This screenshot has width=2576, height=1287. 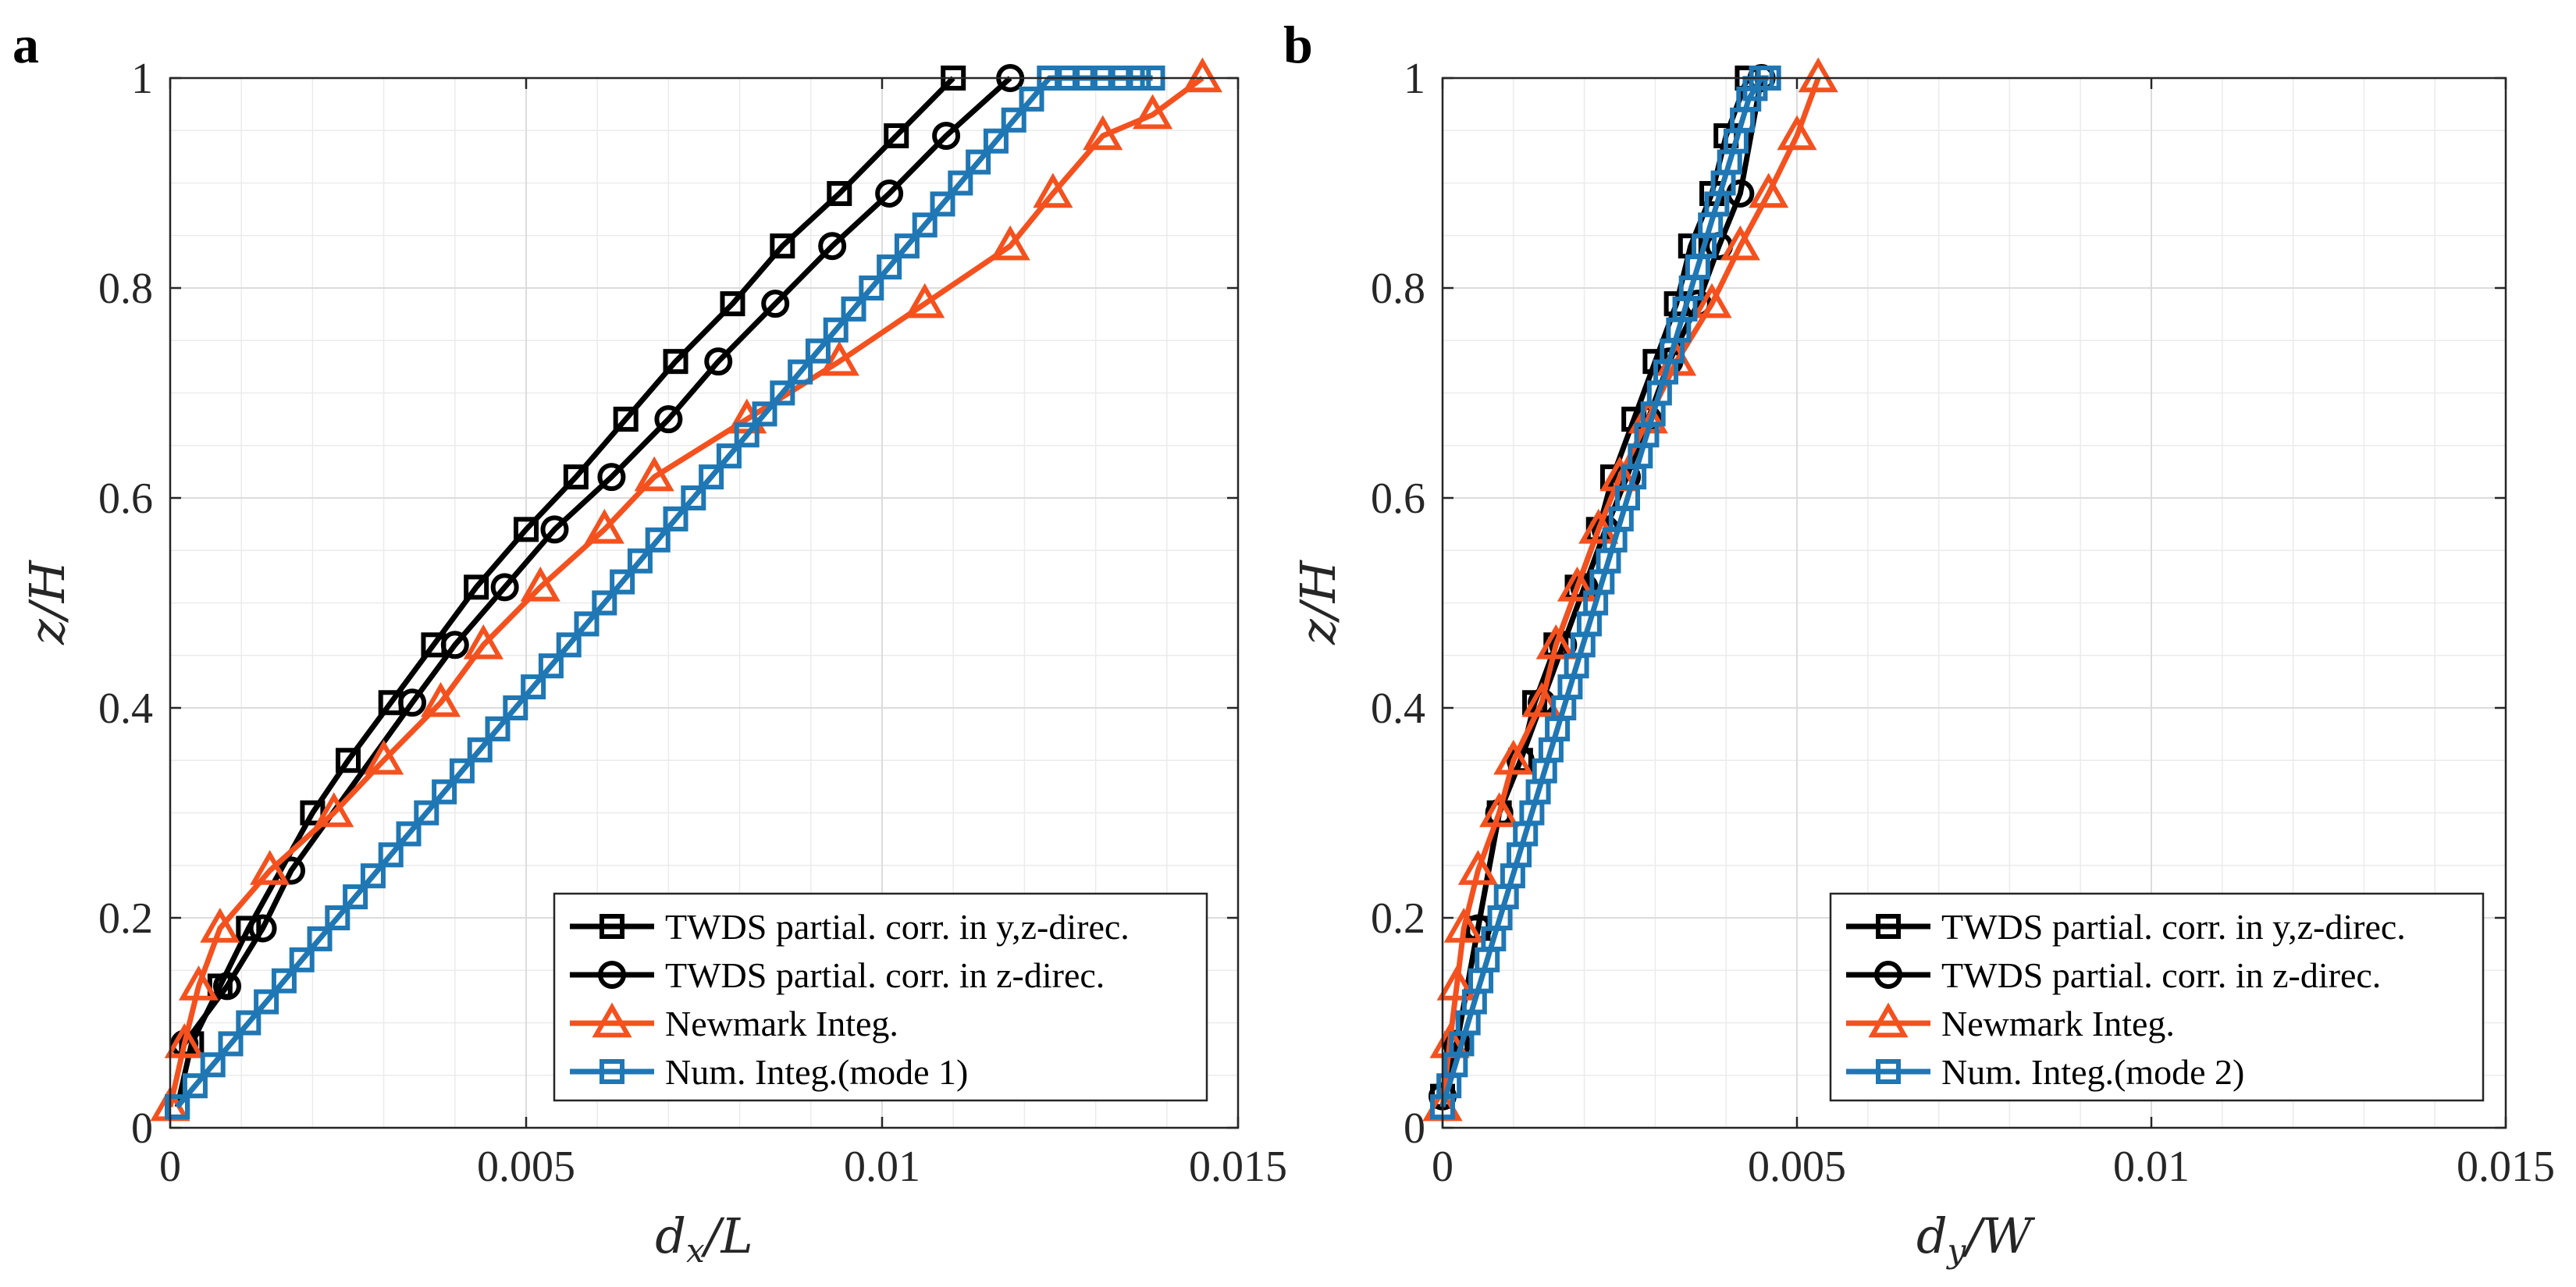 I want to click on legend-label: TWDS partial. corr. in z-direc., so click(x=2161, y=975).